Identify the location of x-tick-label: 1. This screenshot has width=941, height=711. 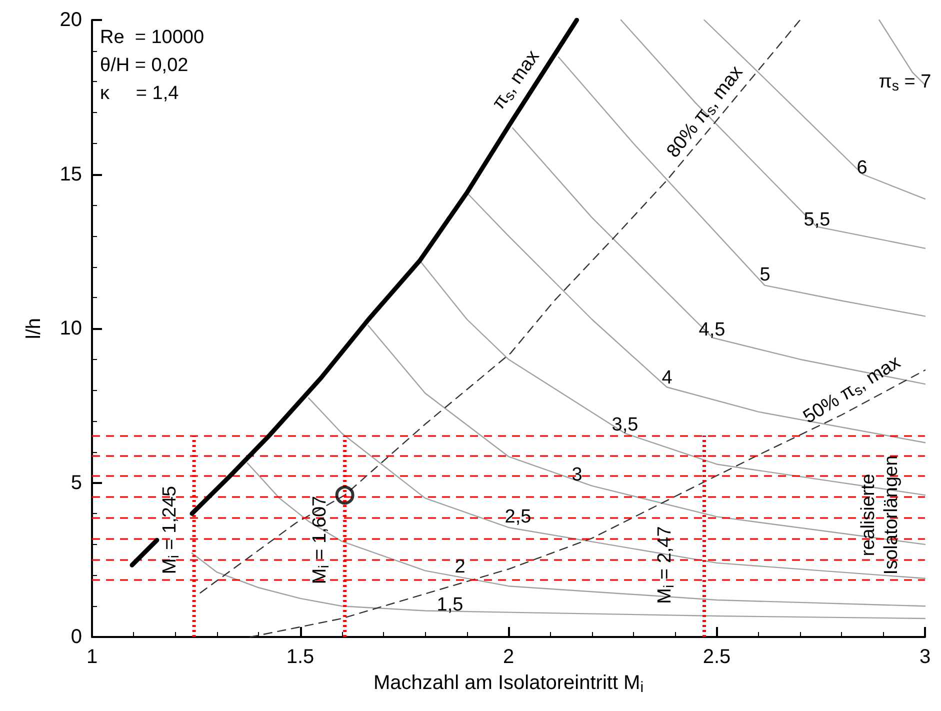
(92, 657).